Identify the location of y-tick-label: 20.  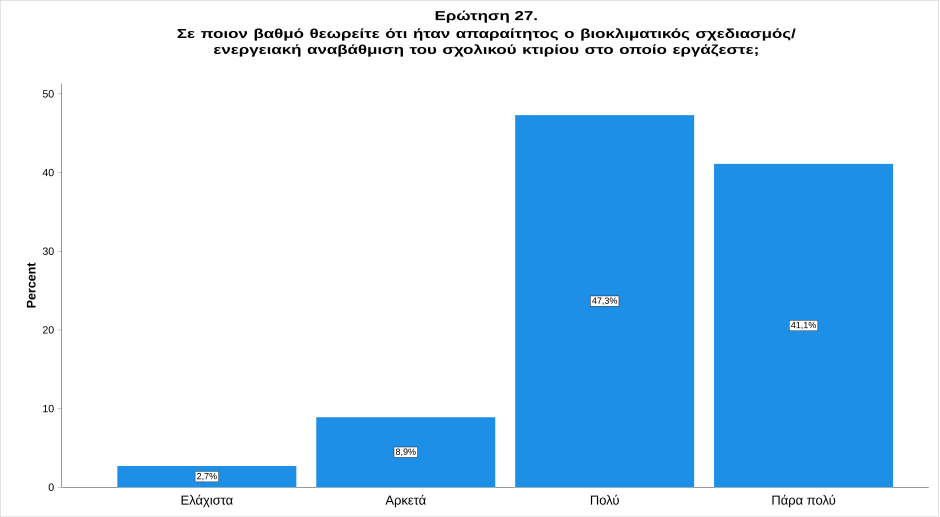
(48, 330).